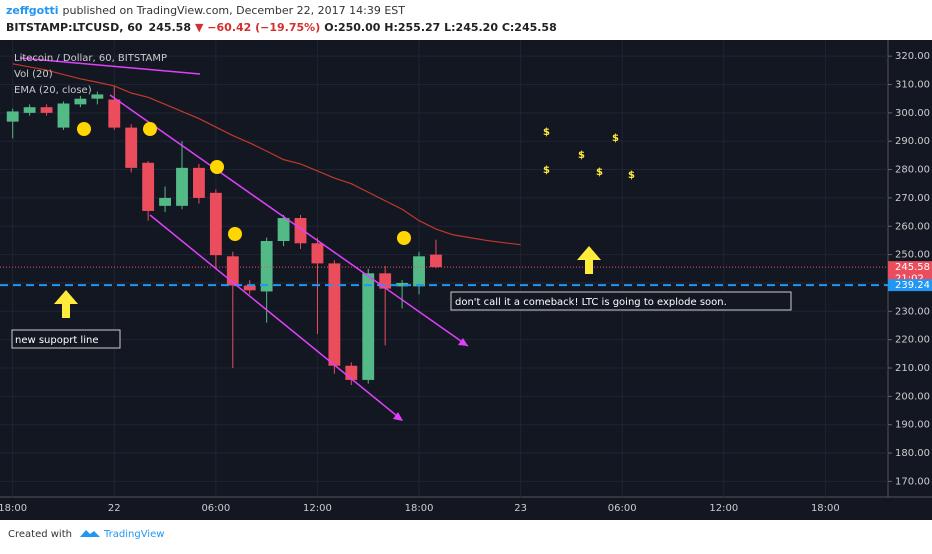  I want to click on footer-created: Created with, so click(40, 534).